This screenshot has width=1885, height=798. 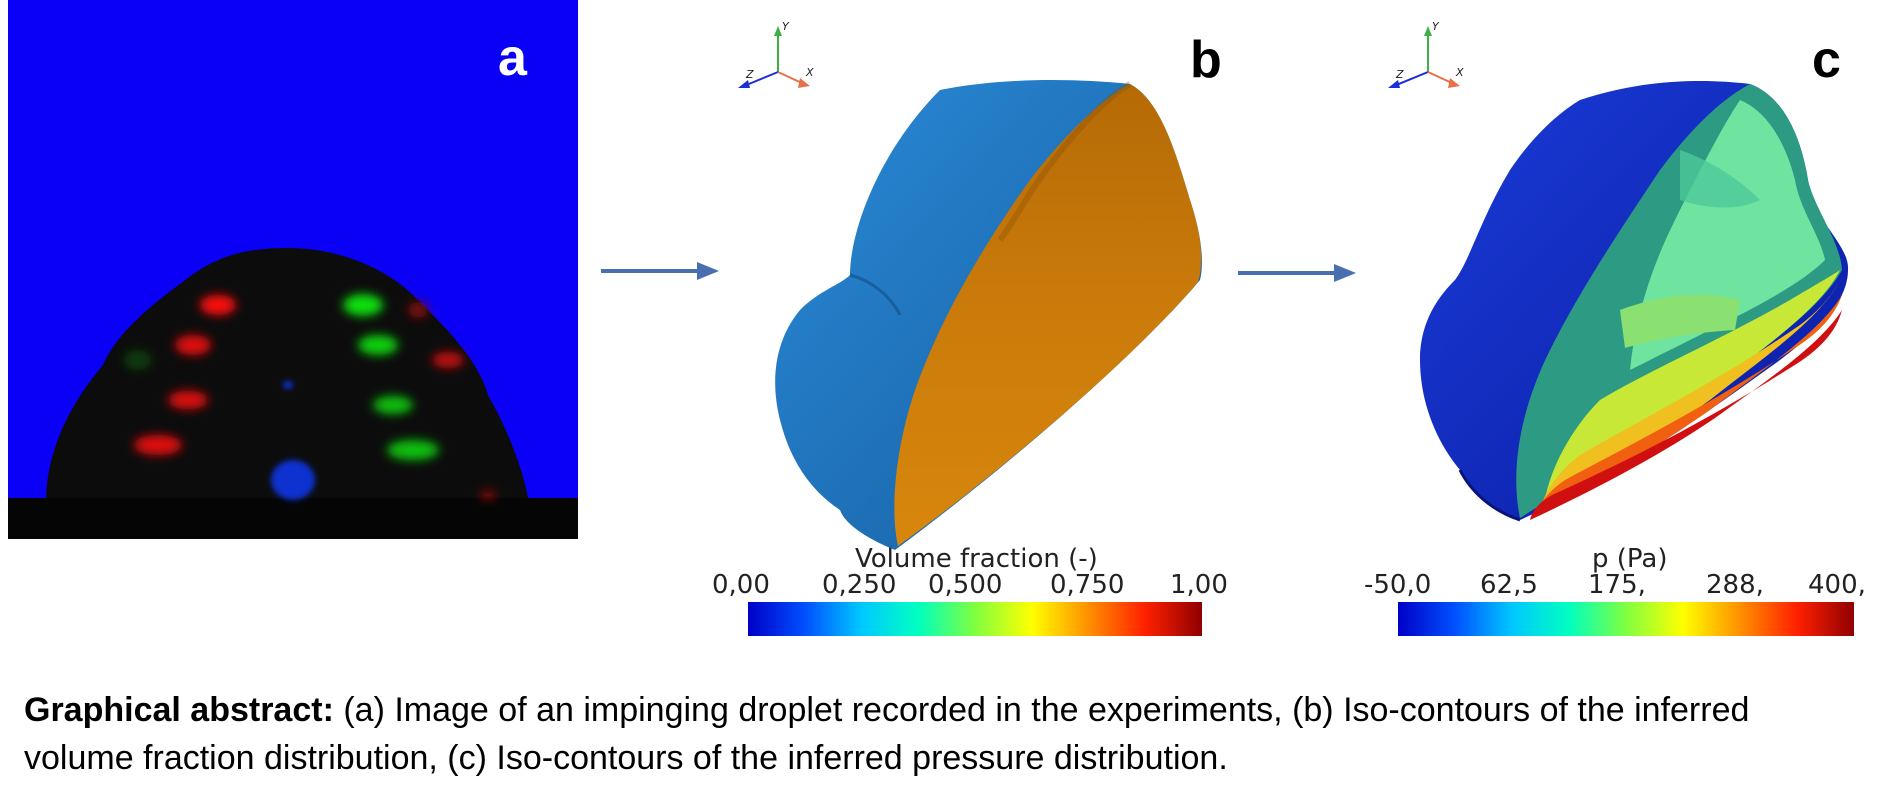 I want to click on pressure-render, so click(x=1634, y=301).